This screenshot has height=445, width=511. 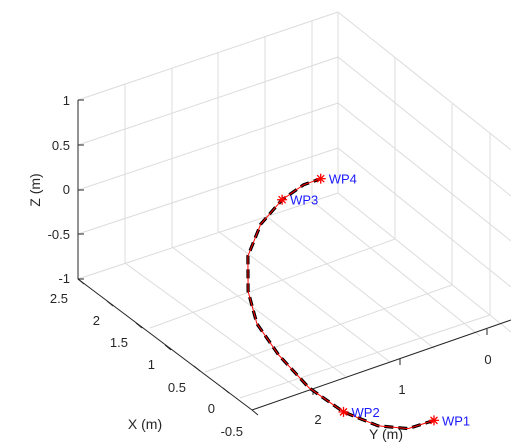 I want to click on waypoint-wp4: WP4, so click(x=336, y=179).